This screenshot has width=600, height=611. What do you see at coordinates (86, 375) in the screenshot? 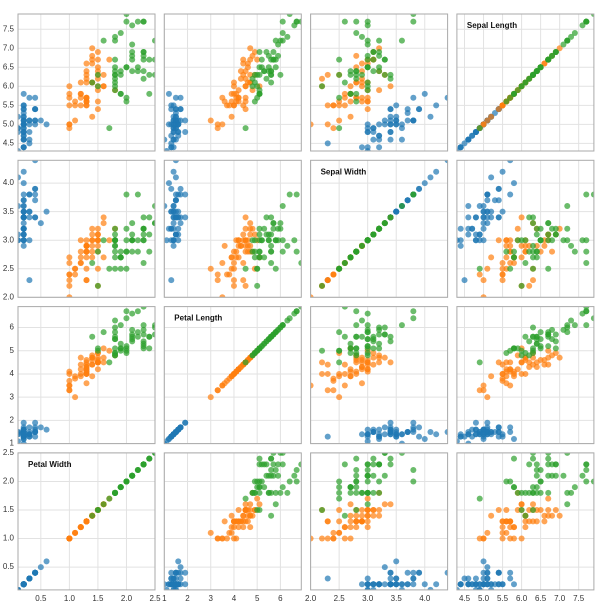
I see `panel-frame` at bounding box center [86, 375].